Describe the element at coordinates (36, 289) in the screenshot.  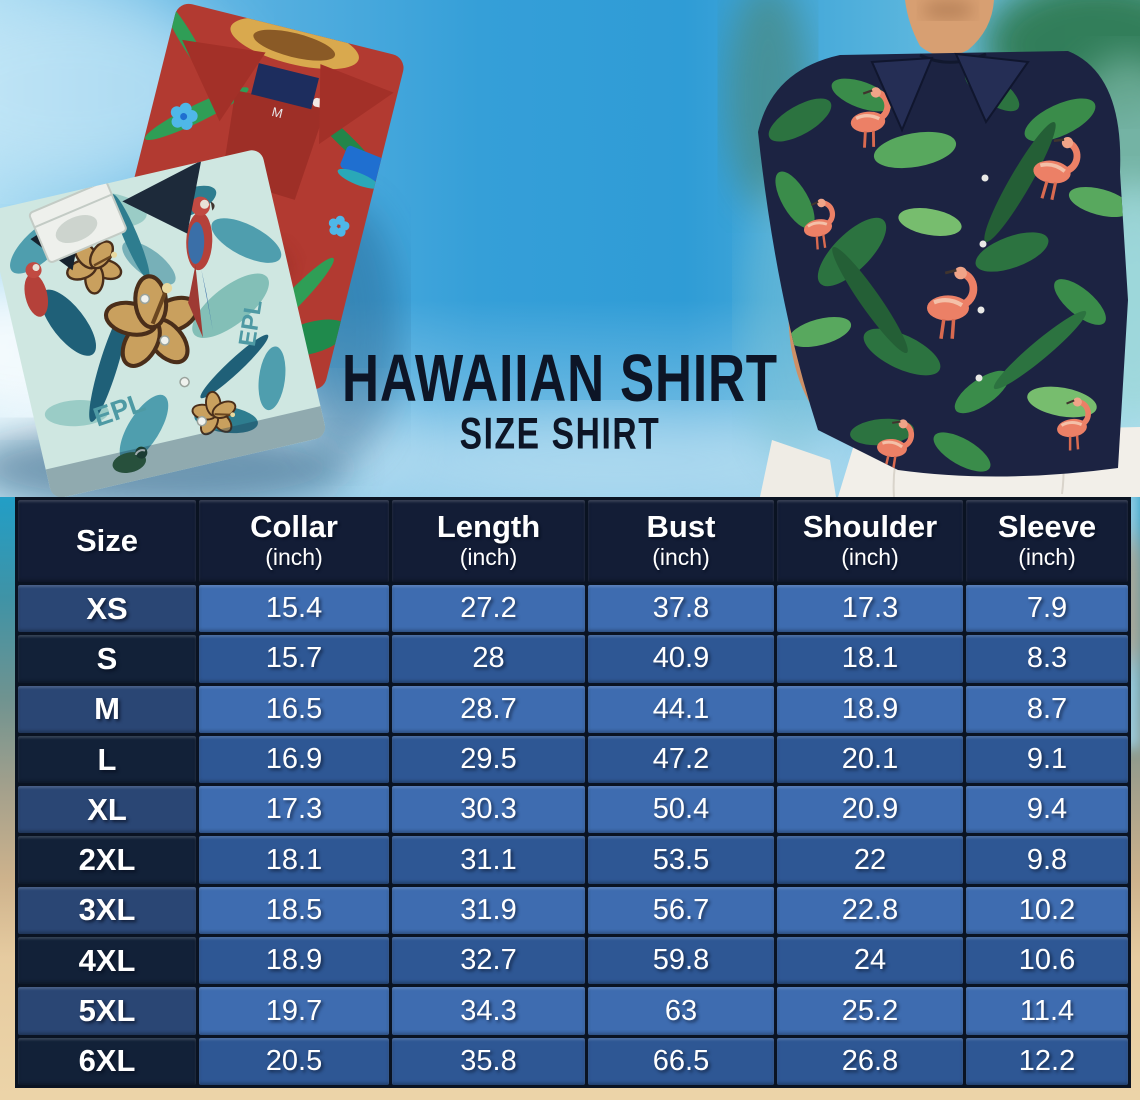
I see `parrot-small` at that location.